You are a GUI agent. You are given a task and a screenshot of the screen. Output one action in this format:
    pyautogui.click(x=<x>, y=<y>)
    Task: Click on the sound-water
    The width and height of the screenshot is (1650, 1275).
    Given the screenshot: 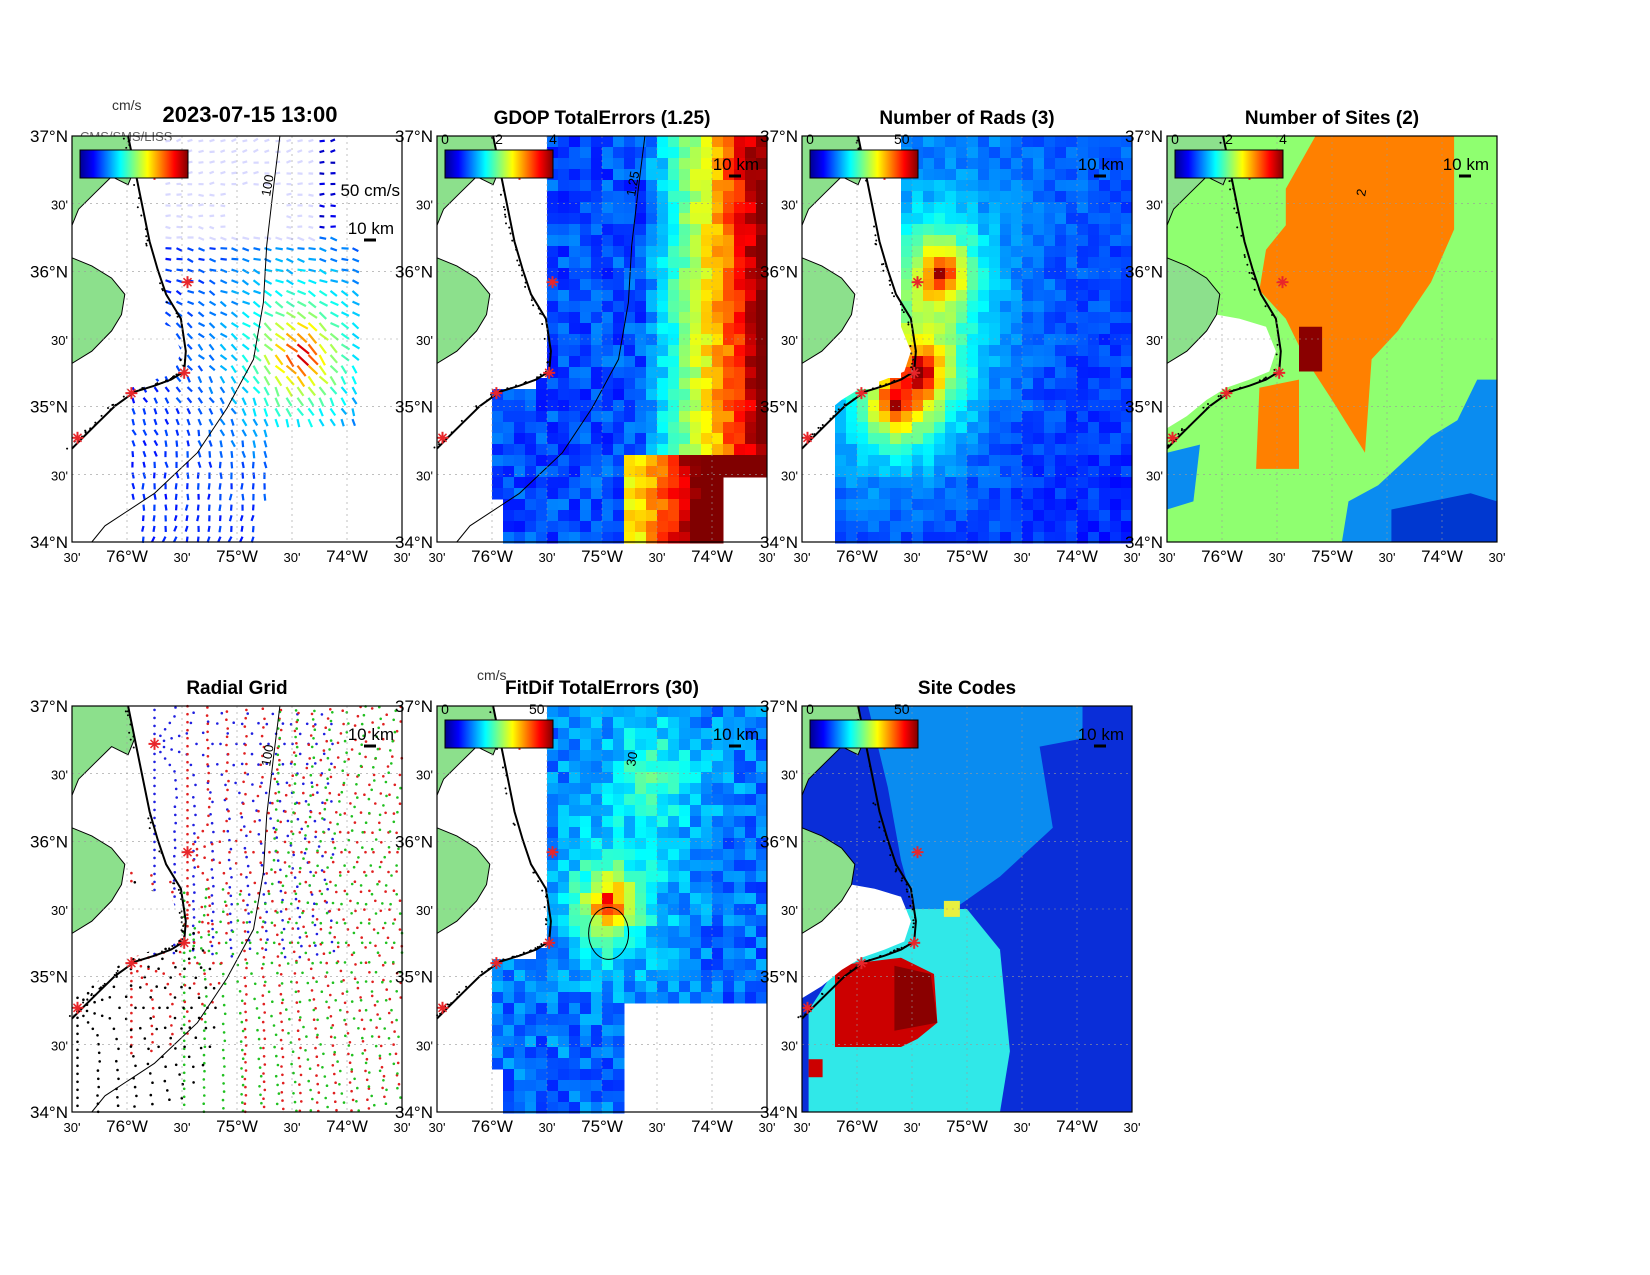 What is the action you would take?
    pyautogui.click(x=491, y=371)
    